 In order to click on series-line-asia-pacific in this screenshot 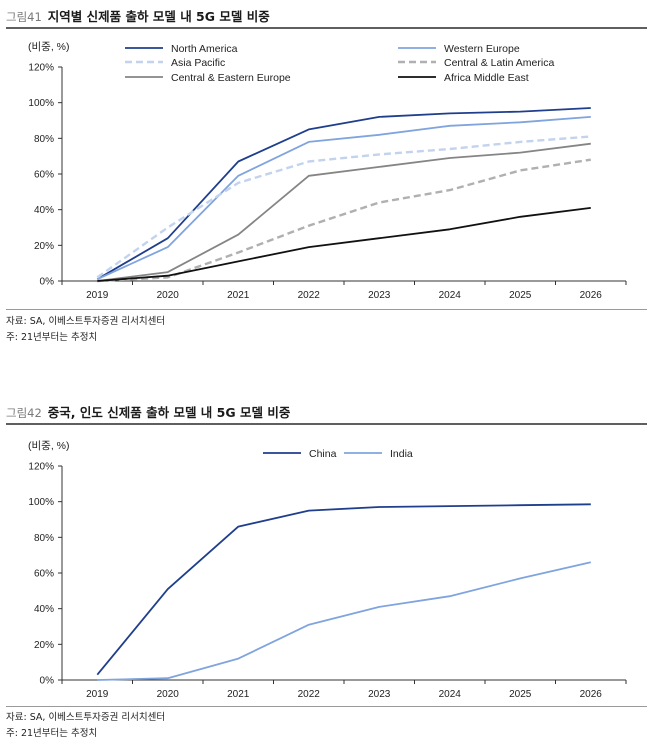, I will do `click(343, 207)`.